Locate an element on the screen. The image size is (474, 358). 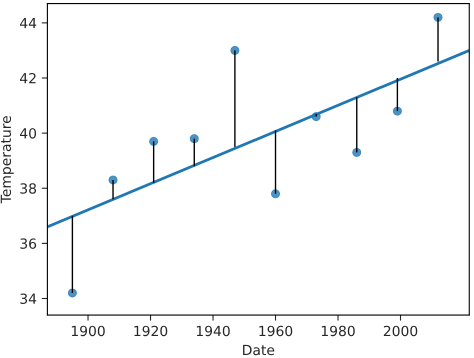
x-tick-label: 1960 is located at coordinates (275, 331).